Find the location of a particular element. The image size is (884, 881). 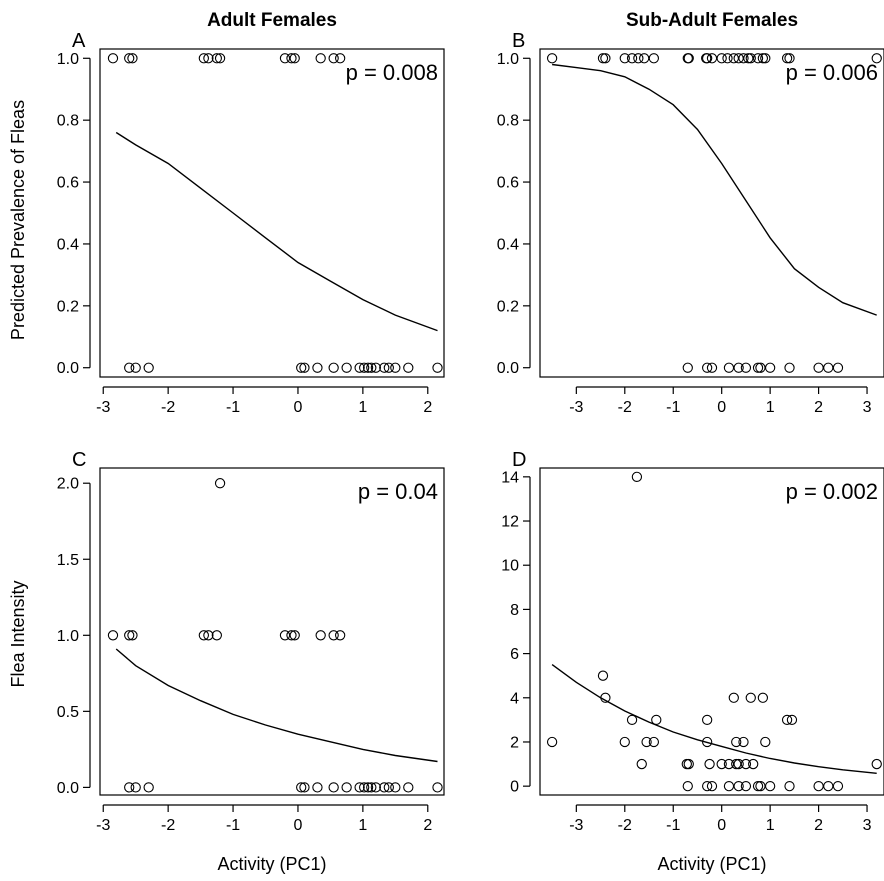

y-tick-label-C: 0.5 is located at coordinates (68, 712).